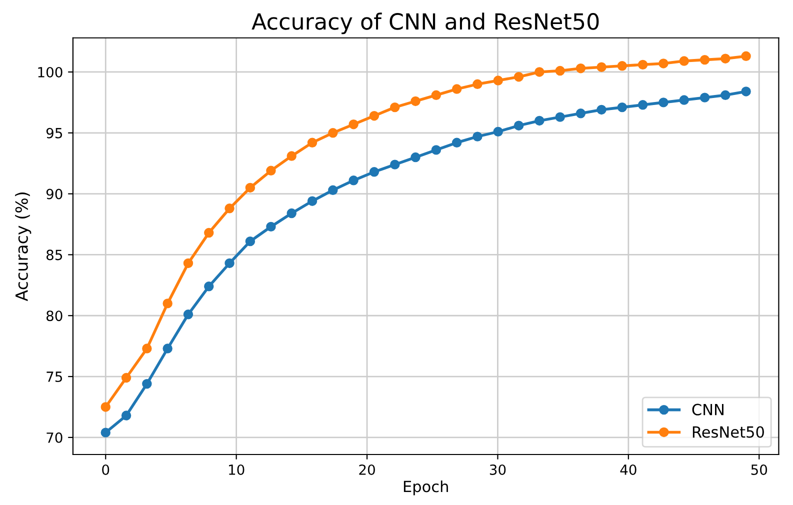 Image resolution: width=793 pixels, height=505 pixels. Describe the element at coordinates (23, 247) in the screenshot. I see `y-axis-title: Accuracy (%)` at that location.